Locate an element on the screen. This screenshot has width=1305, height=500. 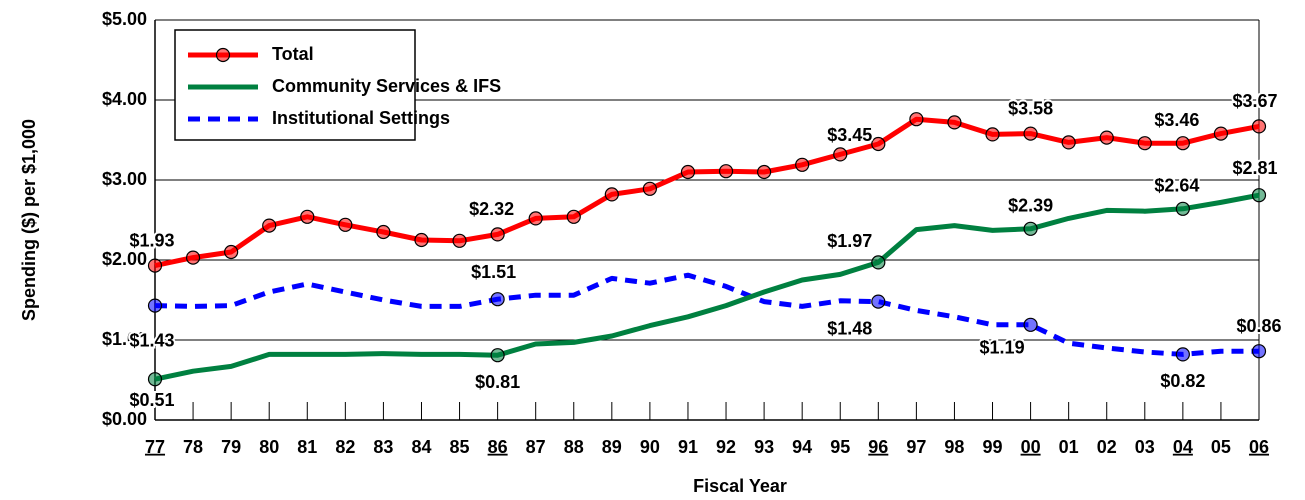
data-label: $3.67 is located at coordinates (1254, 101).